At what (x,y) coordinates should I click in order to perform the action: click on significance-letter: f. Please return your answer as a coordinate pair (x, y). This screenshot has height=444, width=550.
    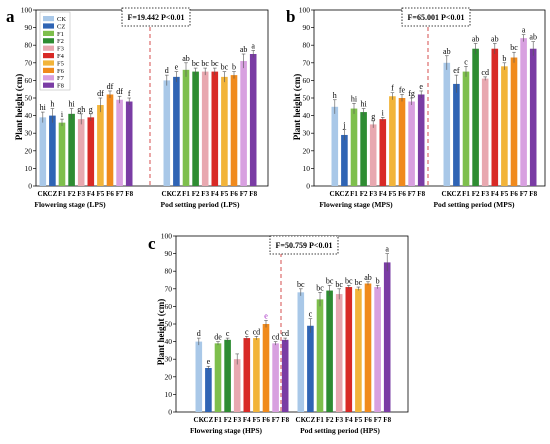
    Looking at the image, I should click on (392, 88).